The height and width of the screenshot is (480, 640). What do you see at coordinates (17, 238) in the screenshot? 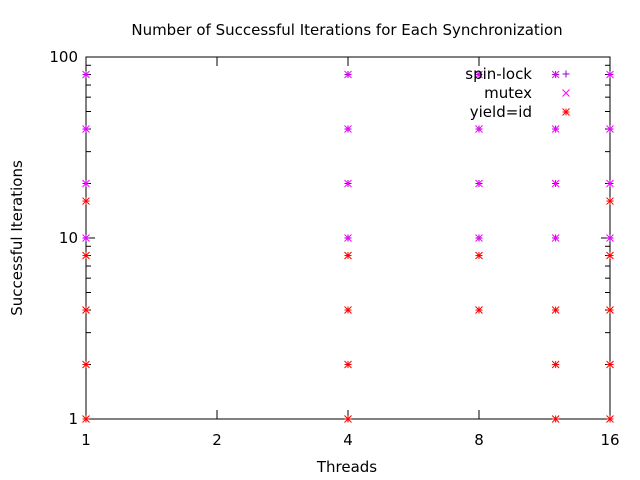
I see `y-axis-label: Successful Iterations` at bounding box center [17, 238].